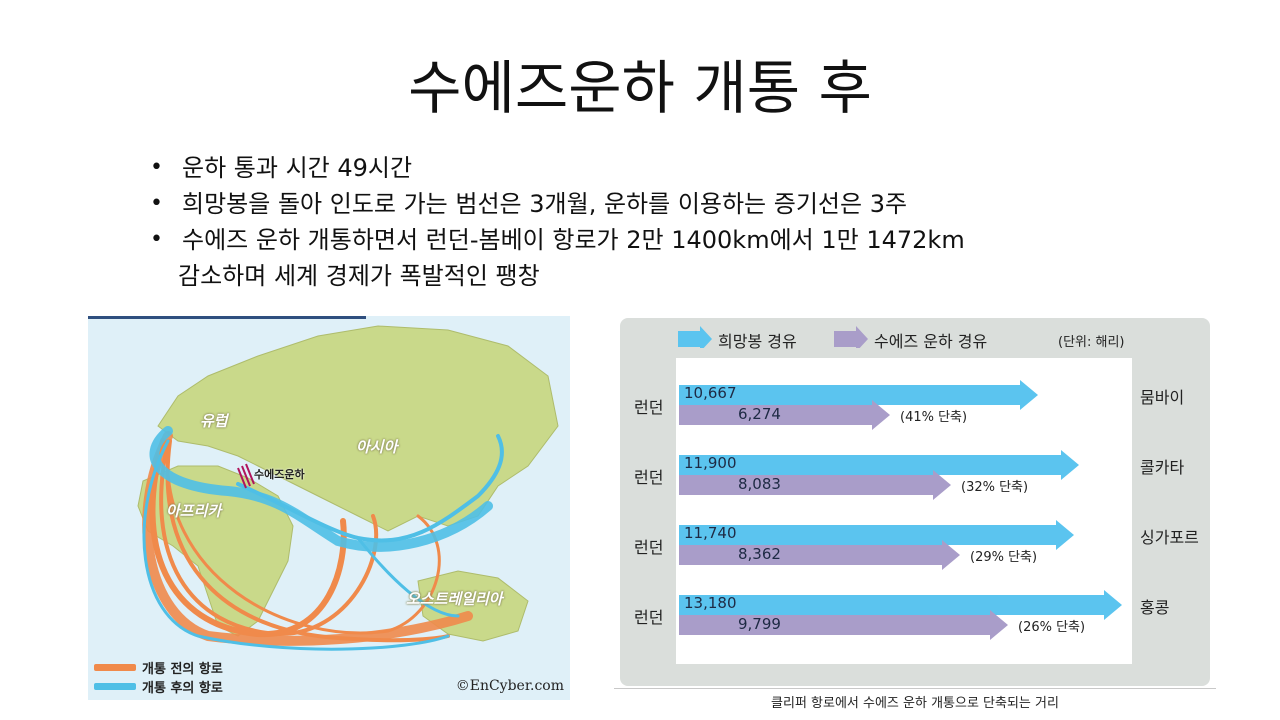 This screenshot has height=720, width=1280. I want to click on suez-value-label: 8,083, so click(759, 484).